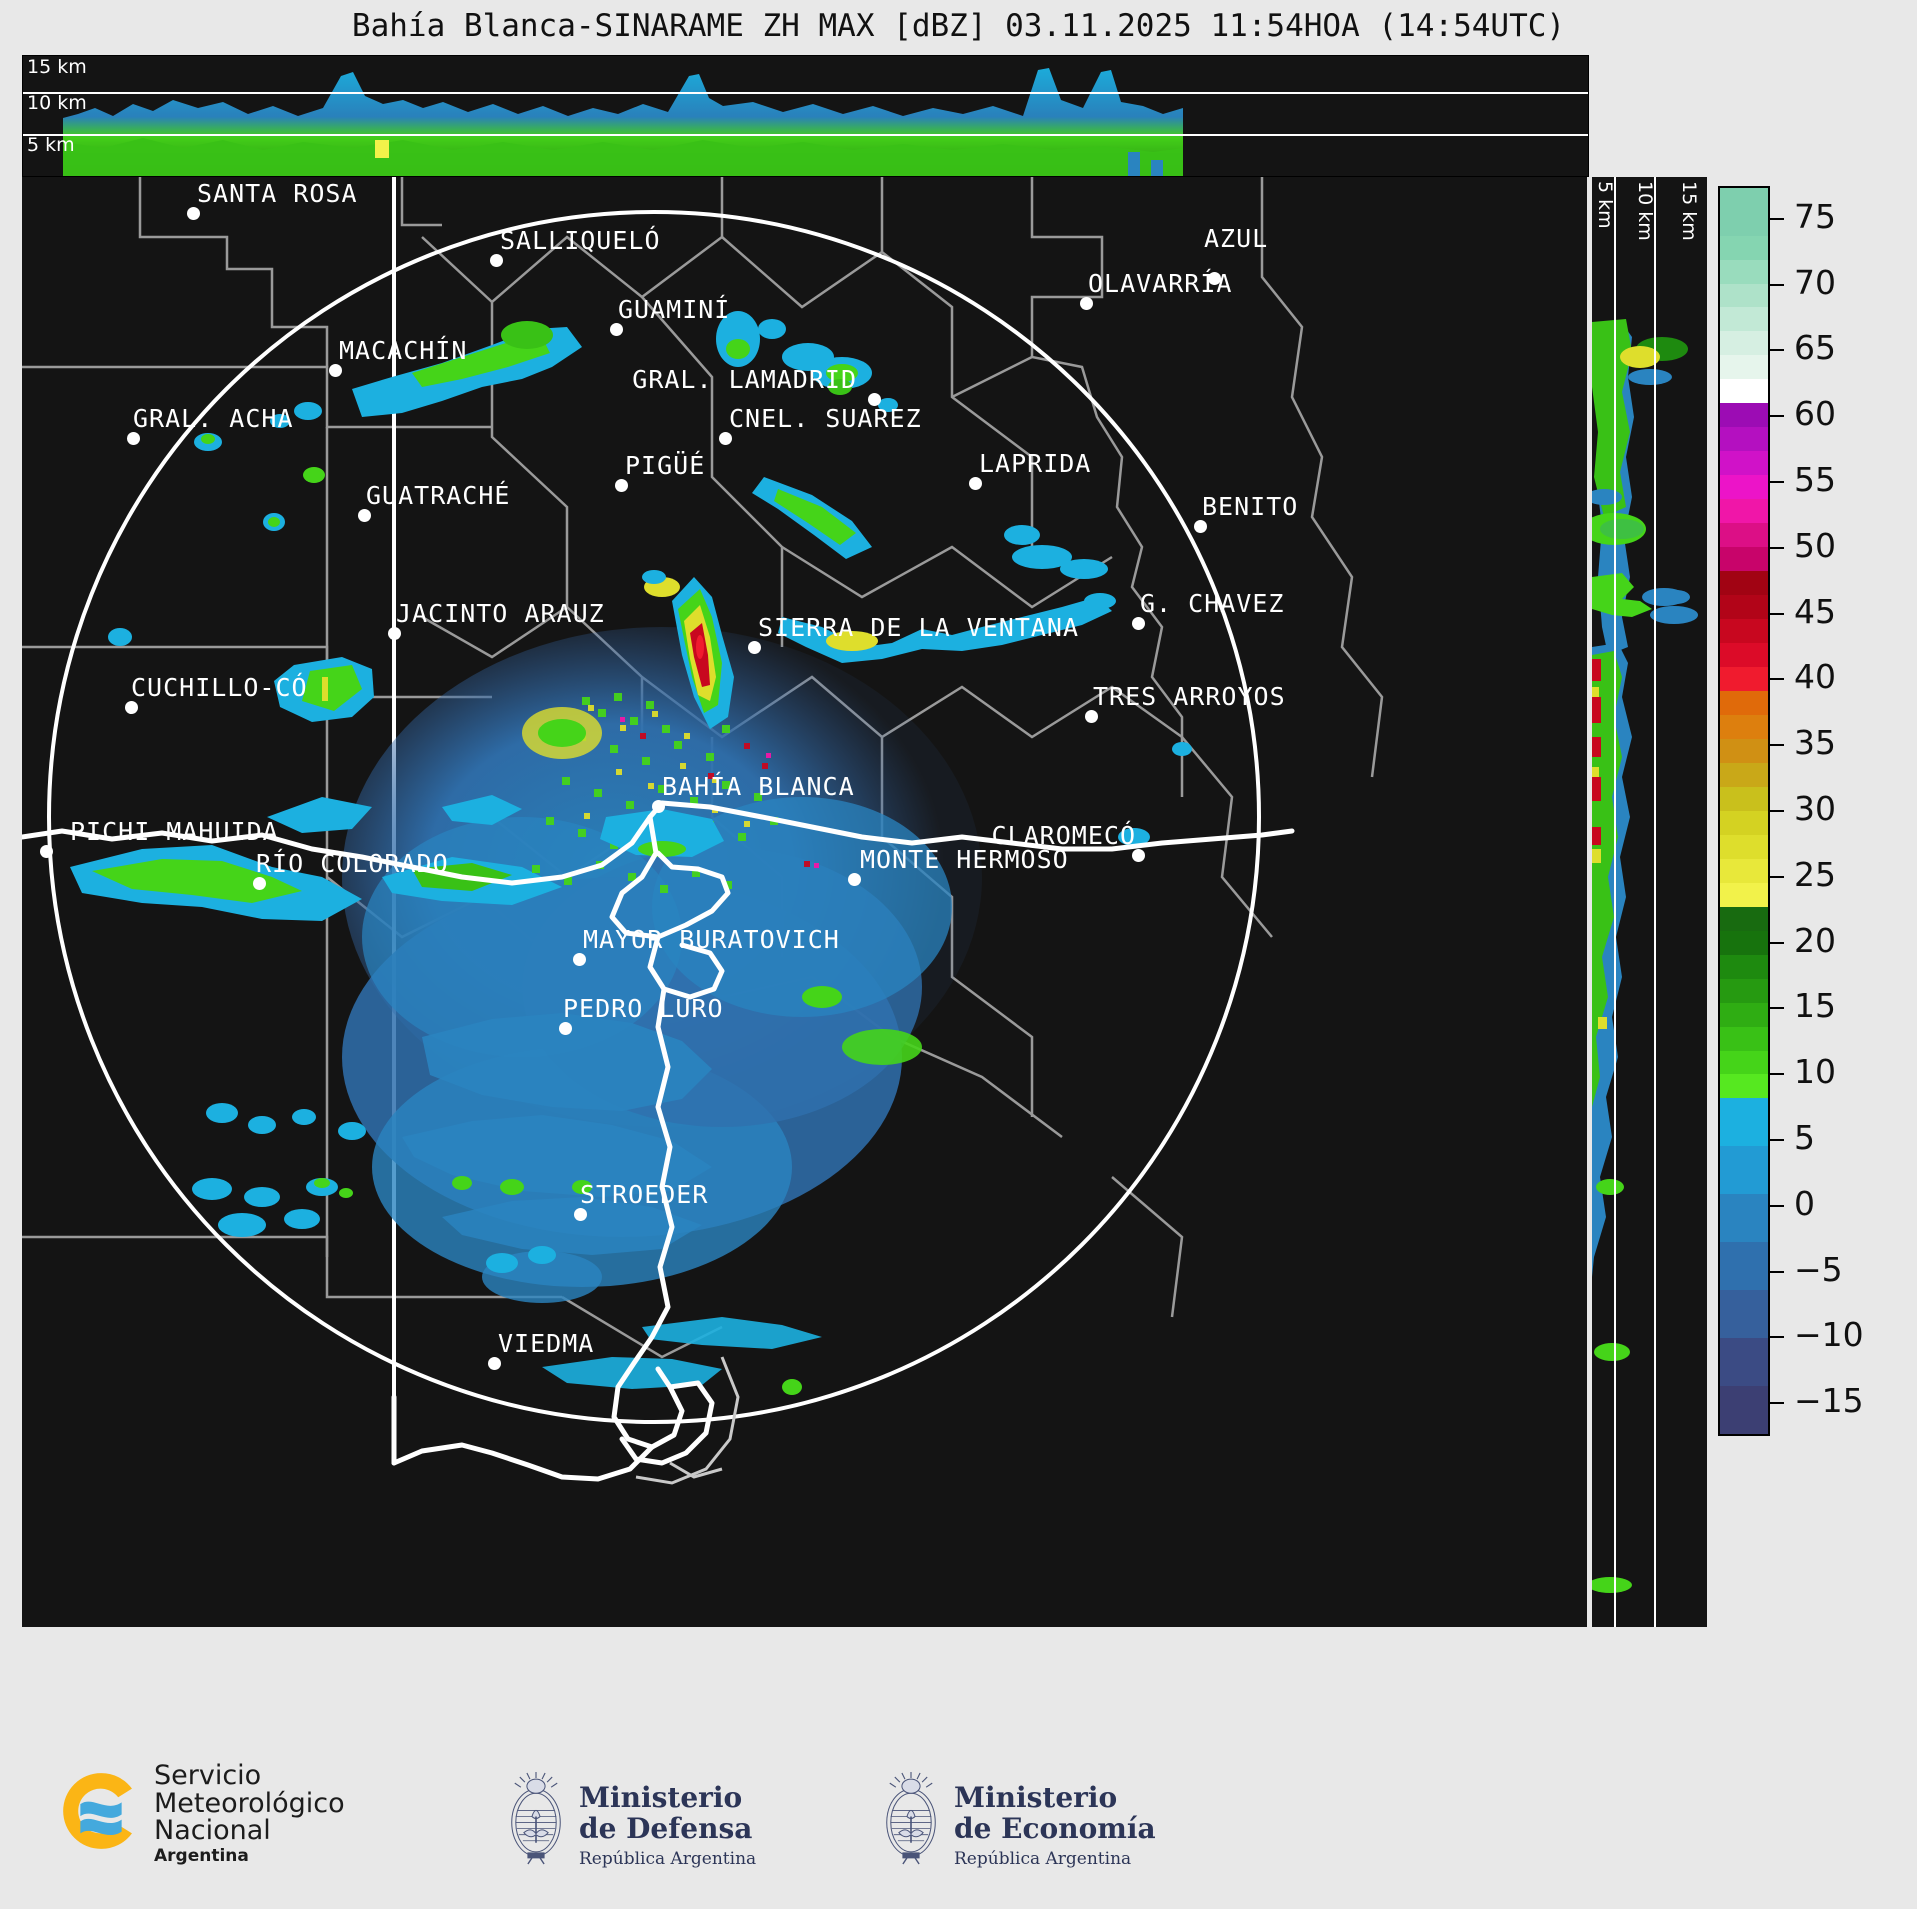 The width and height of the screenshot is (1917, 1909). I want to click on tick-value: −10, so click(1829, 1335).